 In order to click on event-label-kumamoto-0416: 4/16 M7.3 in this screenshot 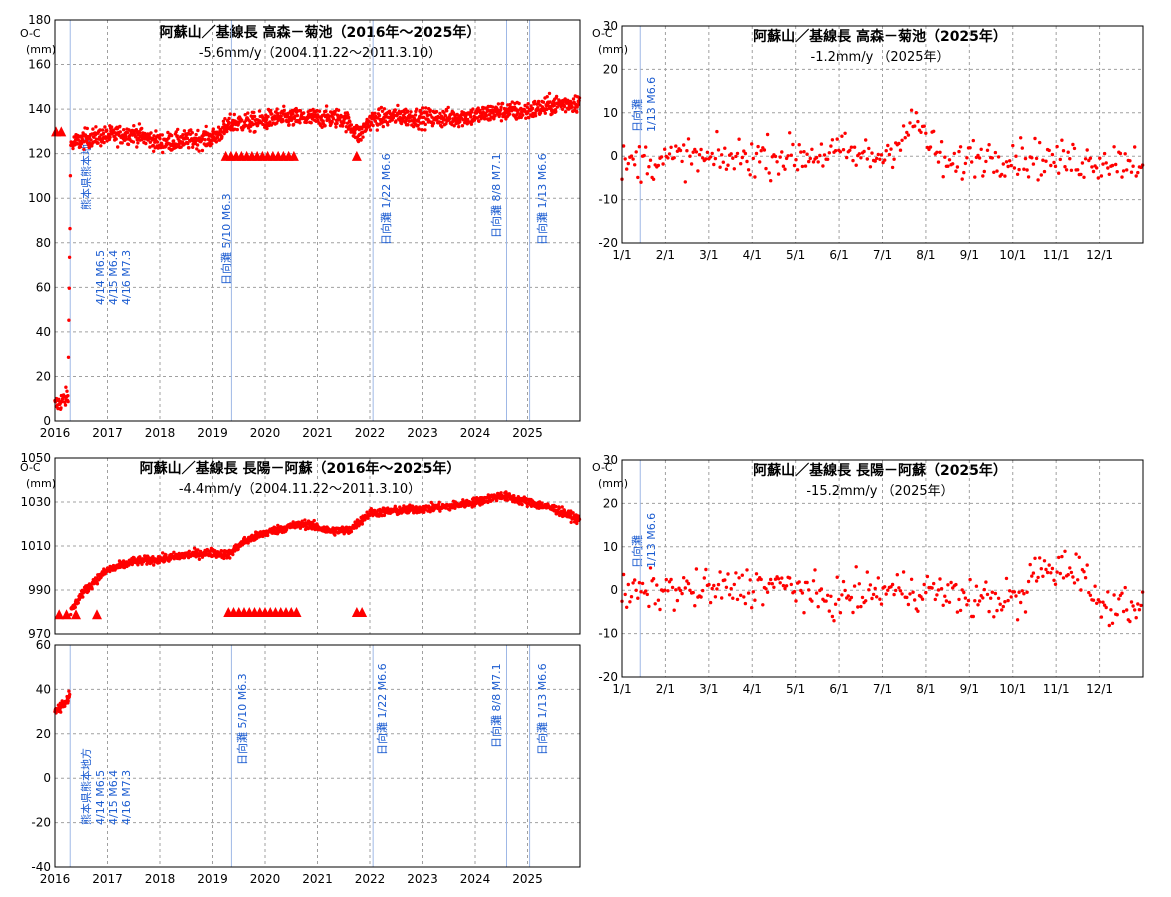, I will do `click(126, 797)`.